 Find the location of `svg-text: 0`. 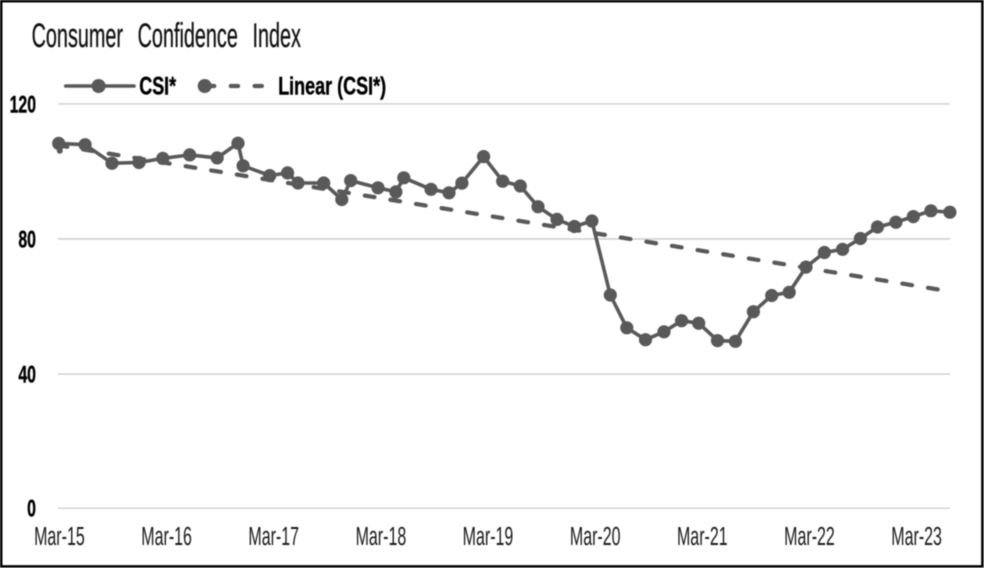

svg-text: 0 is located at coordinates (31, 510).